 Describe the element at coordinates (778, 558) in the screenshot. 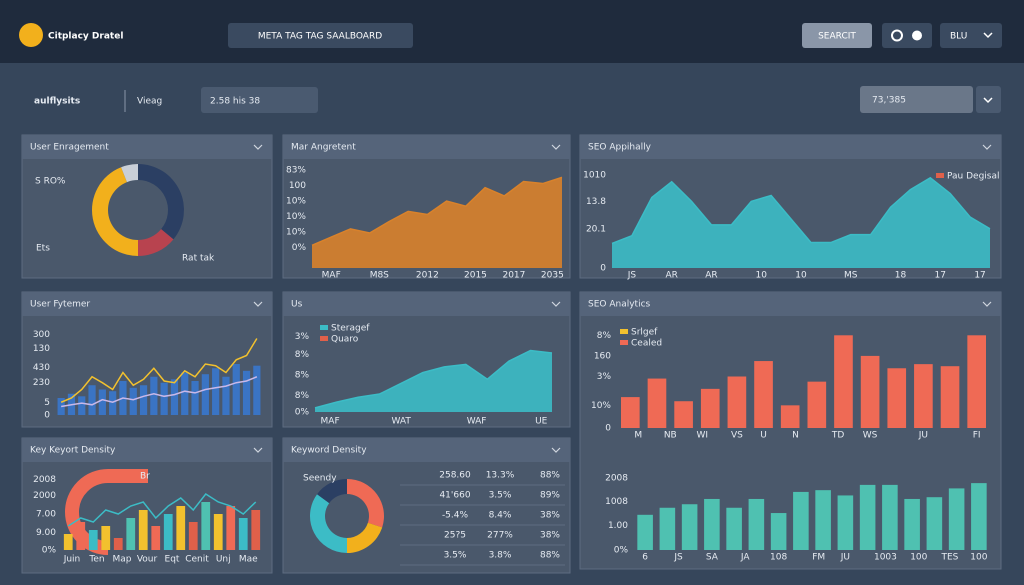

I see `x-tick-label: 108` at that location.